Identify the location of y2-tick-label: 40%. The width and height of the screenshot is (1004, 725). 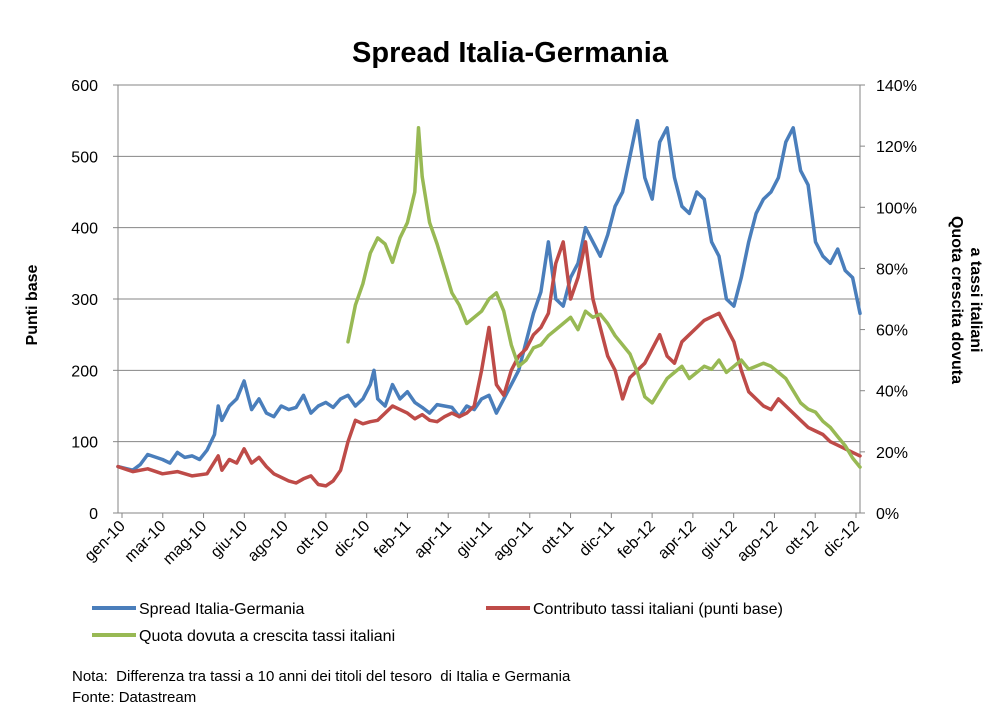
(892, 392).